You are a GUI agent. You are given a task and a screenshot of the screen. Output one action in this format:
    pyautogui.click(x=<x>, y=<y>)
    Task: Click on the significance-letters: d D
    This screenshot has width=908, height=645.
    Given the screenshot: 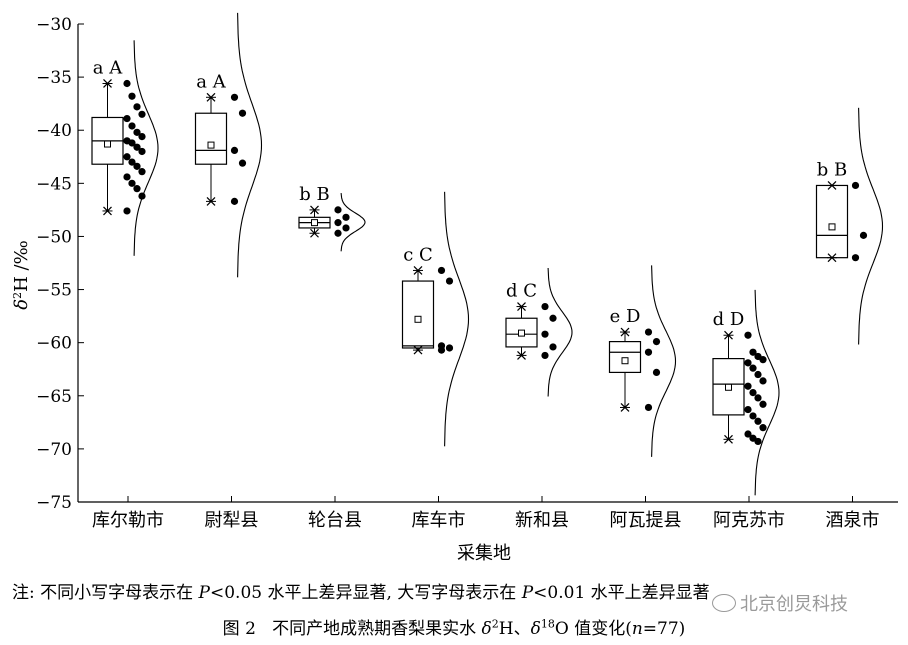 What is the action you would take?
    pyautogui.click(x=729, y=319)
    